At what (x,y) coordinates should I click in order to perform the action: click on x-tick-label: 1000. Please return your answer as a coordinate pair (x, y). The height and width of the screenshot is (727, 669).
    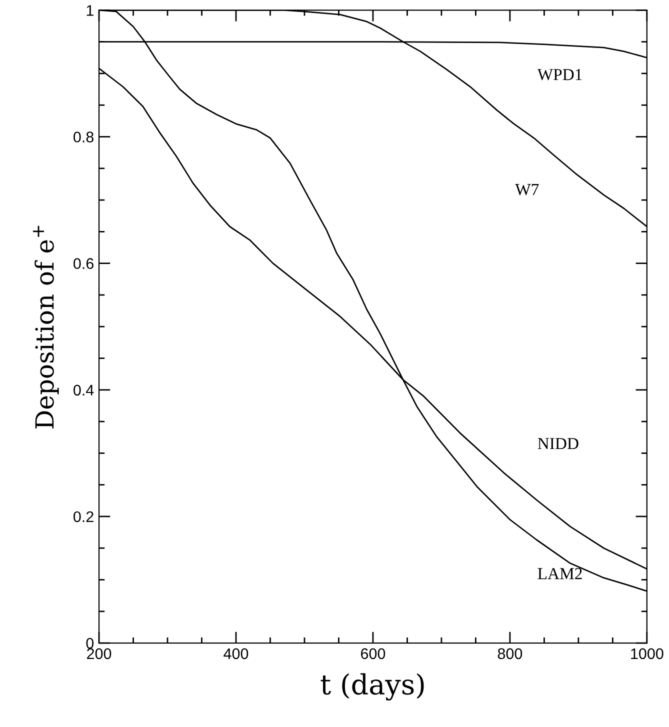
    Looking at the image, I should click on (647, 654).